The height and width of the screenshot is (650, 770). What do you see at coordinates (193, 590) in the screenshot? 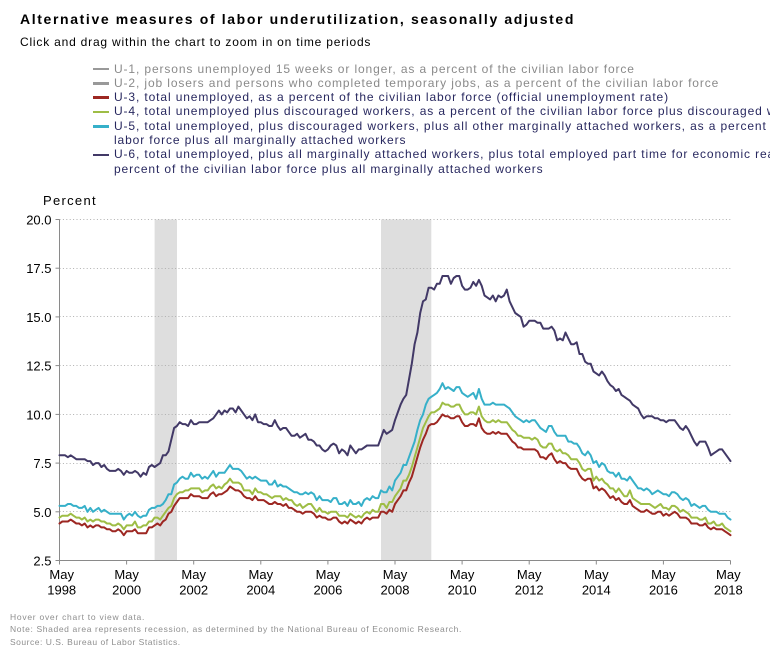
I see `svg-text: 2002` at bounding box center [193, 590].